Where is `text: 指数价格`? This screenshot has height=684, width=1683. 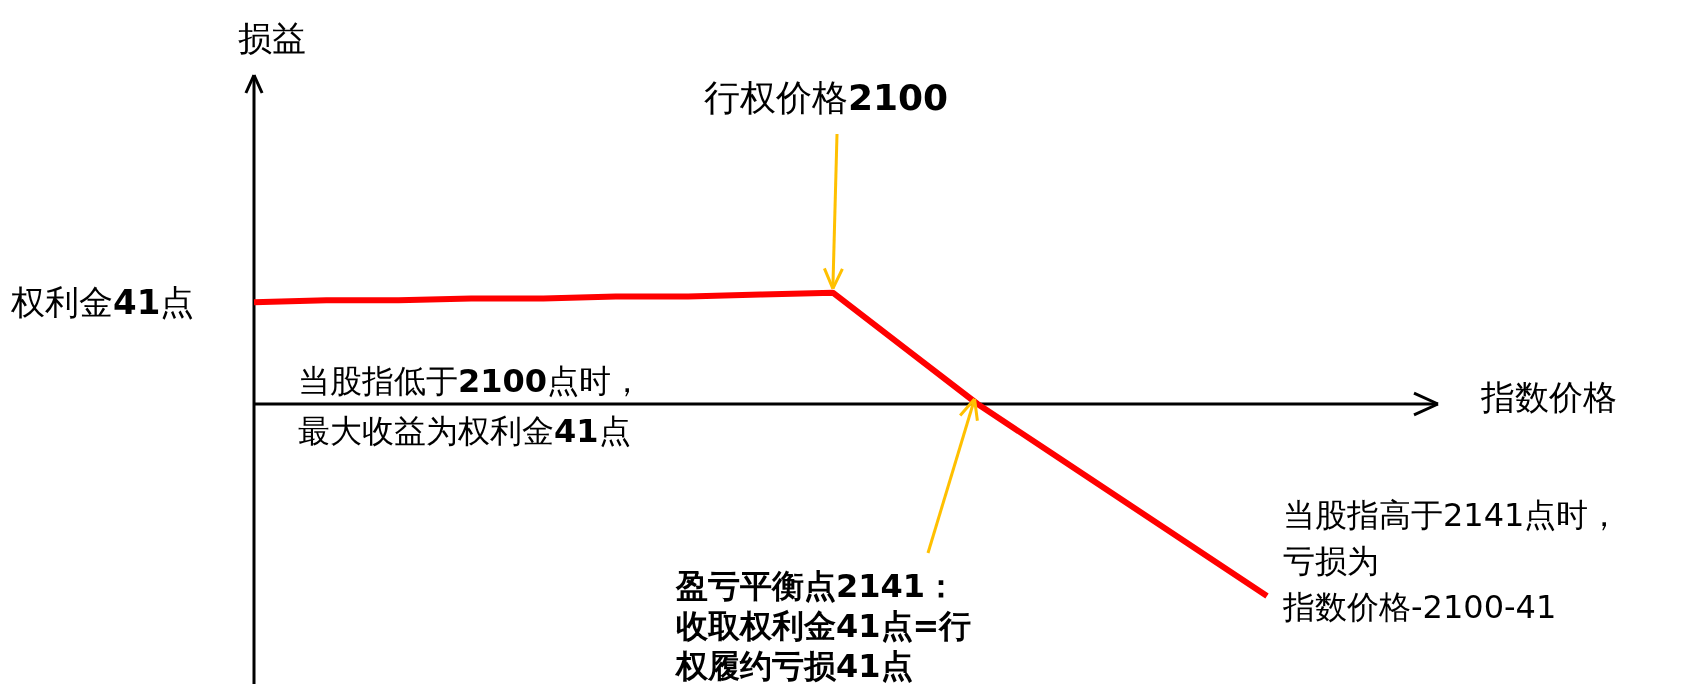
text: 指数价格 is located at coordinates (1548, 397).